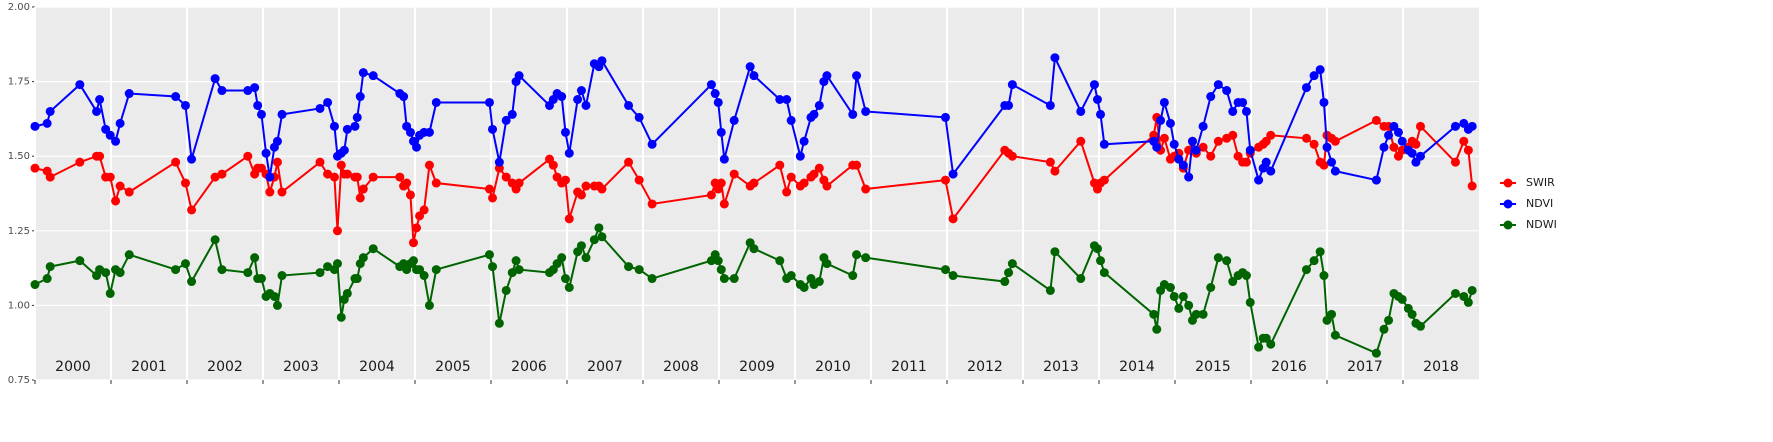 This screenshot has height=442, width=1773. Describe the element at coordinates (19, 82) in the screenshot. I see `y-tick-label: 1.75` at that location.